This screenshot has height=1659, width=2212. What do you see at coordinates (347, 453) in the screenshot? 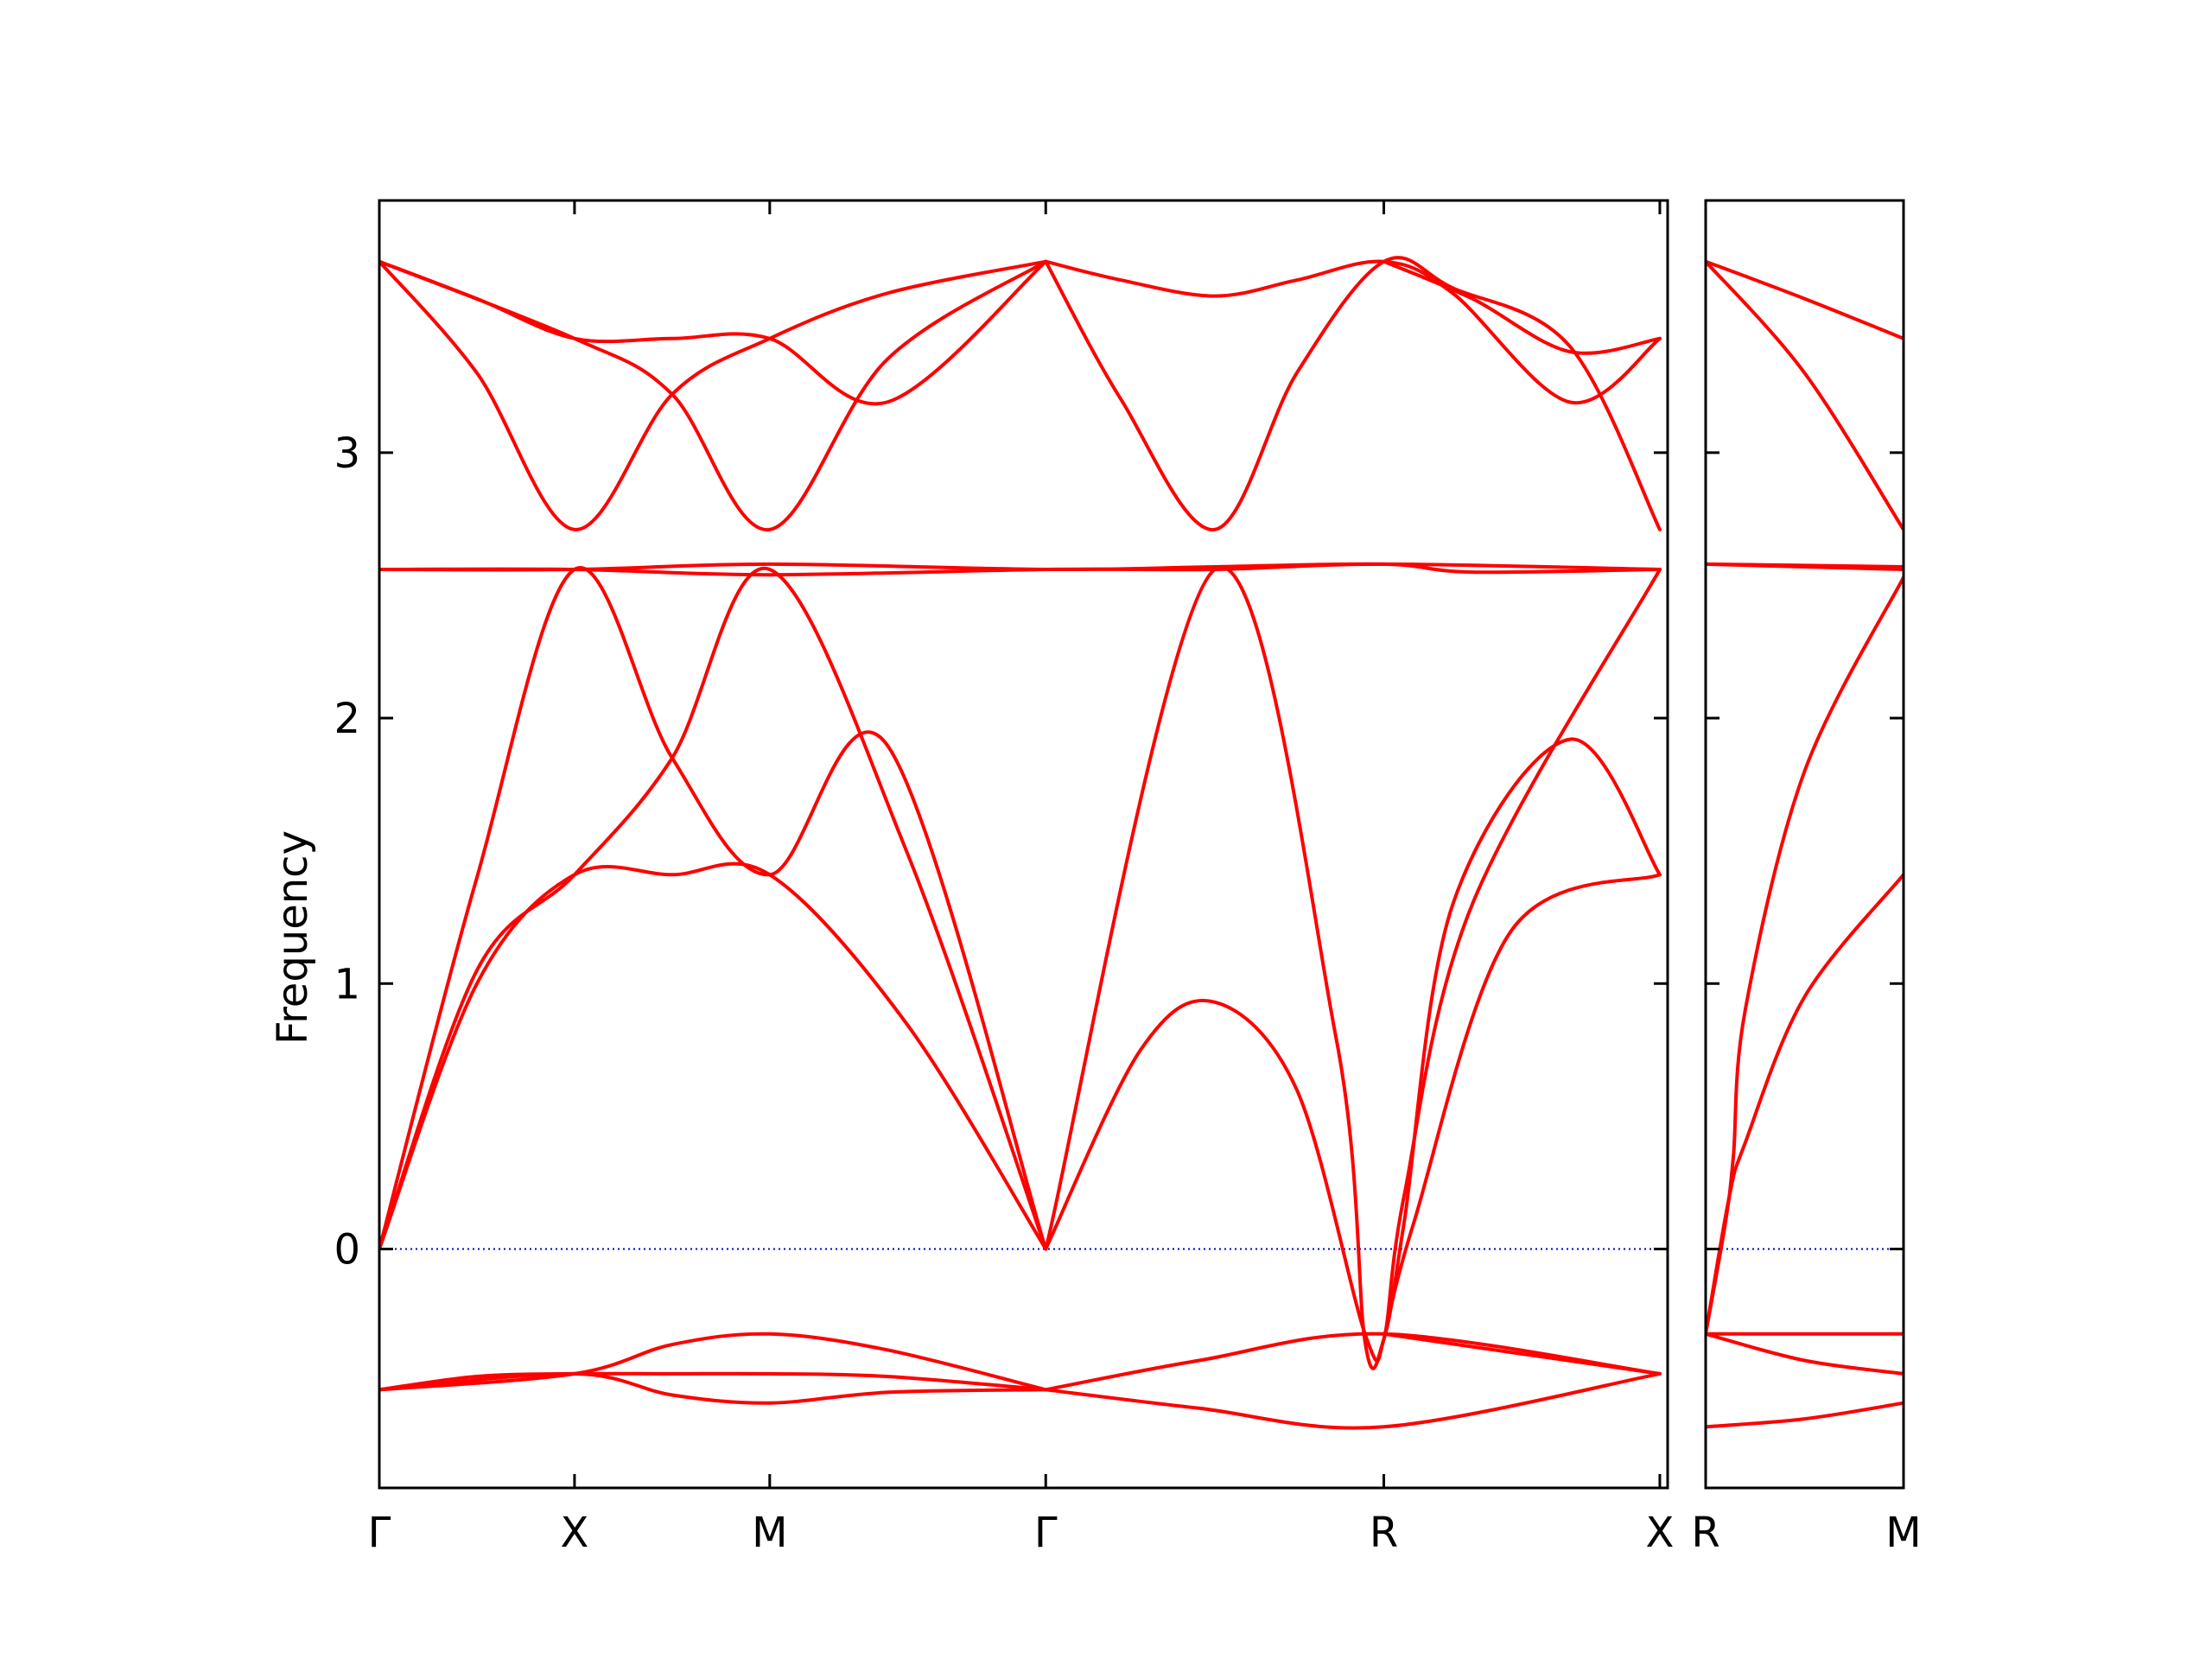
I see `y-tick-label: 3` at bounding box center [347, 453].